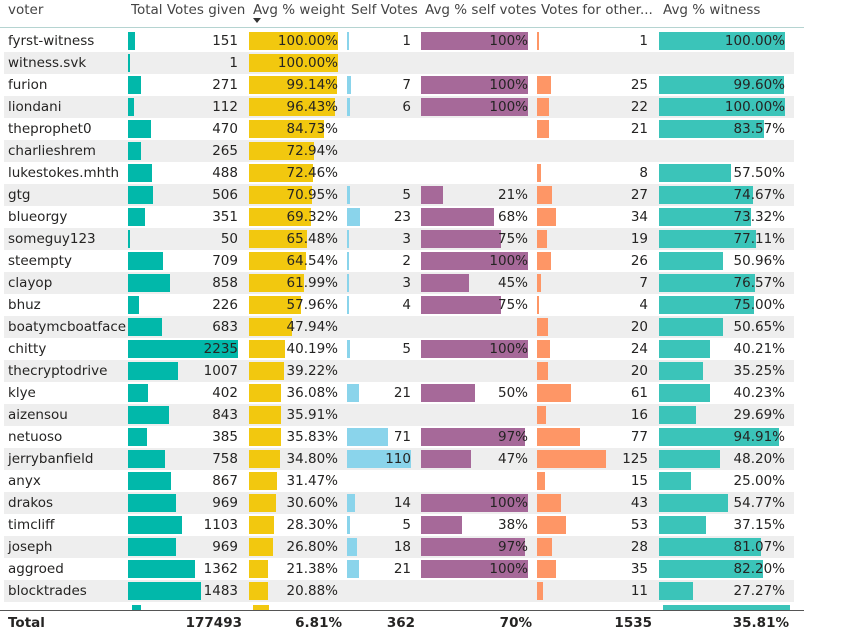 This screenshot has width=842, height=635. I want to click on total-avg-weight: 6.81%, so click(318, 623).